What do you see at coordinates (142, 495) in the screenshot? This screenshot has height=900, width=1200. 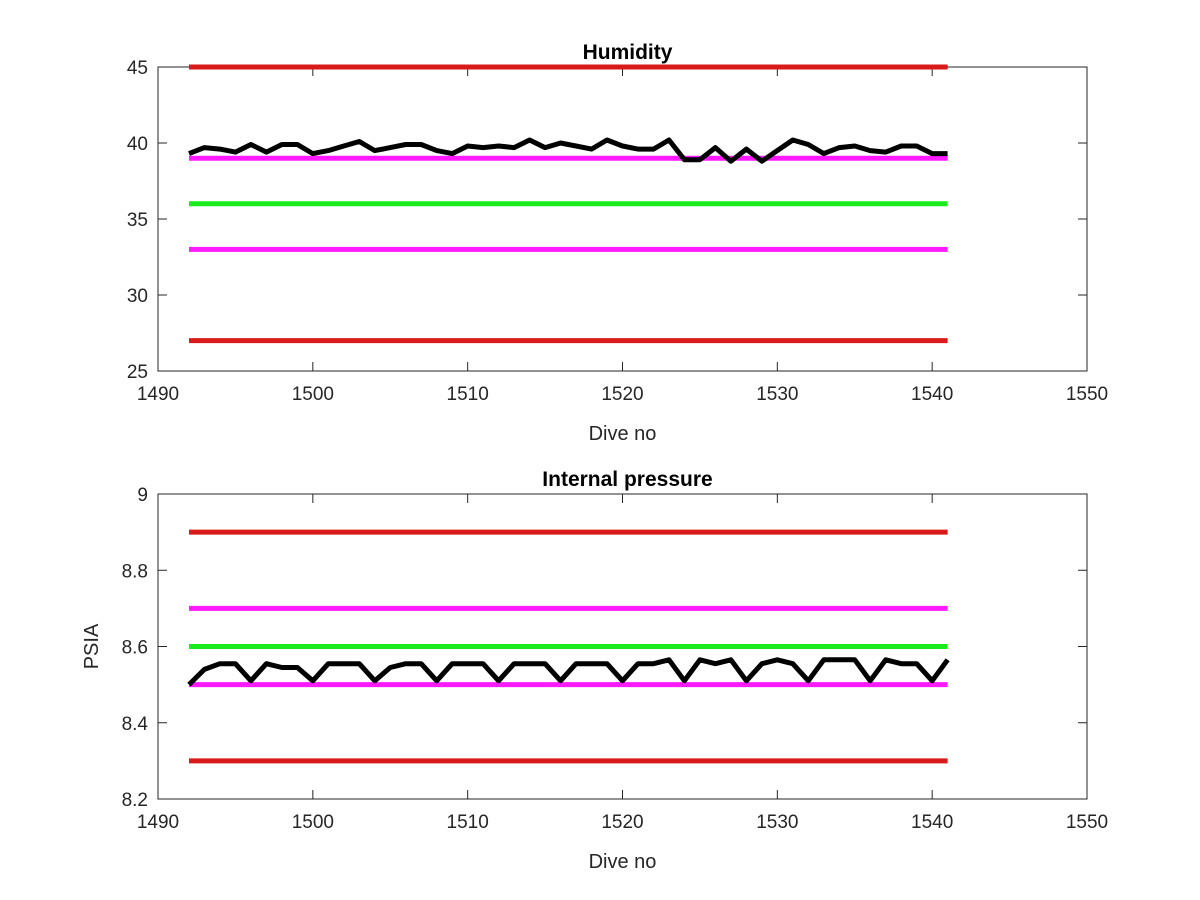 I see `y-tick-label: 9` at bounding box center [142, 495].